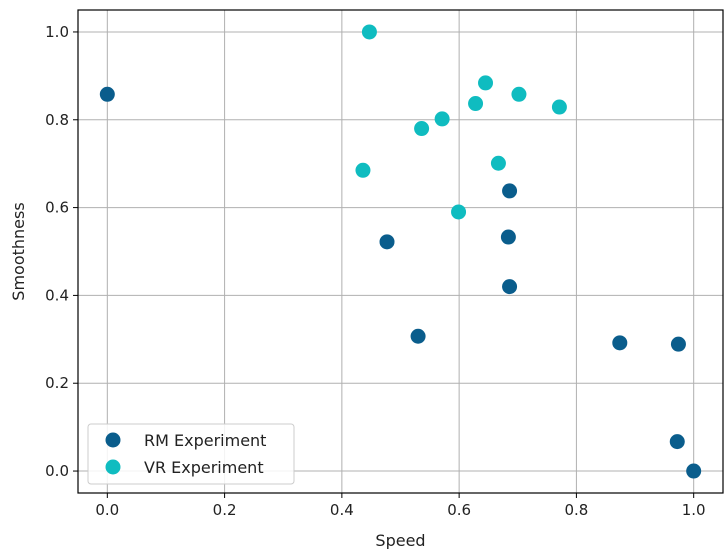 The width and height of the screenshot is (724, 553). Describe the element at coordinates (57, 208) in the screenshot. I see `y-tick-label: 0.6` at that location.